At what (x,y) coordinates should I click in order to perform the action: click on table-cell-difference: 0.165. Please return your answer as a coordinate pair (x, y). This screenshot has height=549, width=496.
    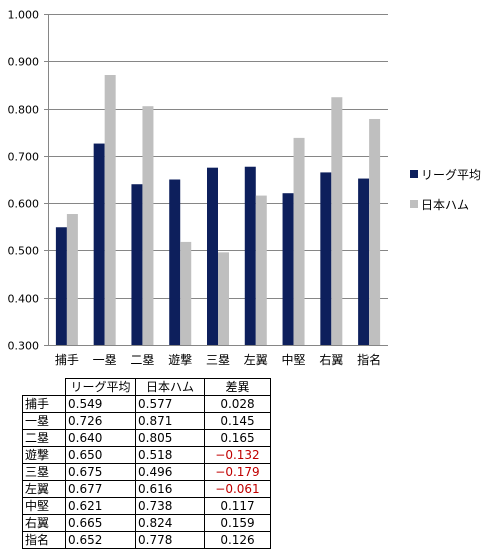
    Looking at the image, I should click on (237, 438).